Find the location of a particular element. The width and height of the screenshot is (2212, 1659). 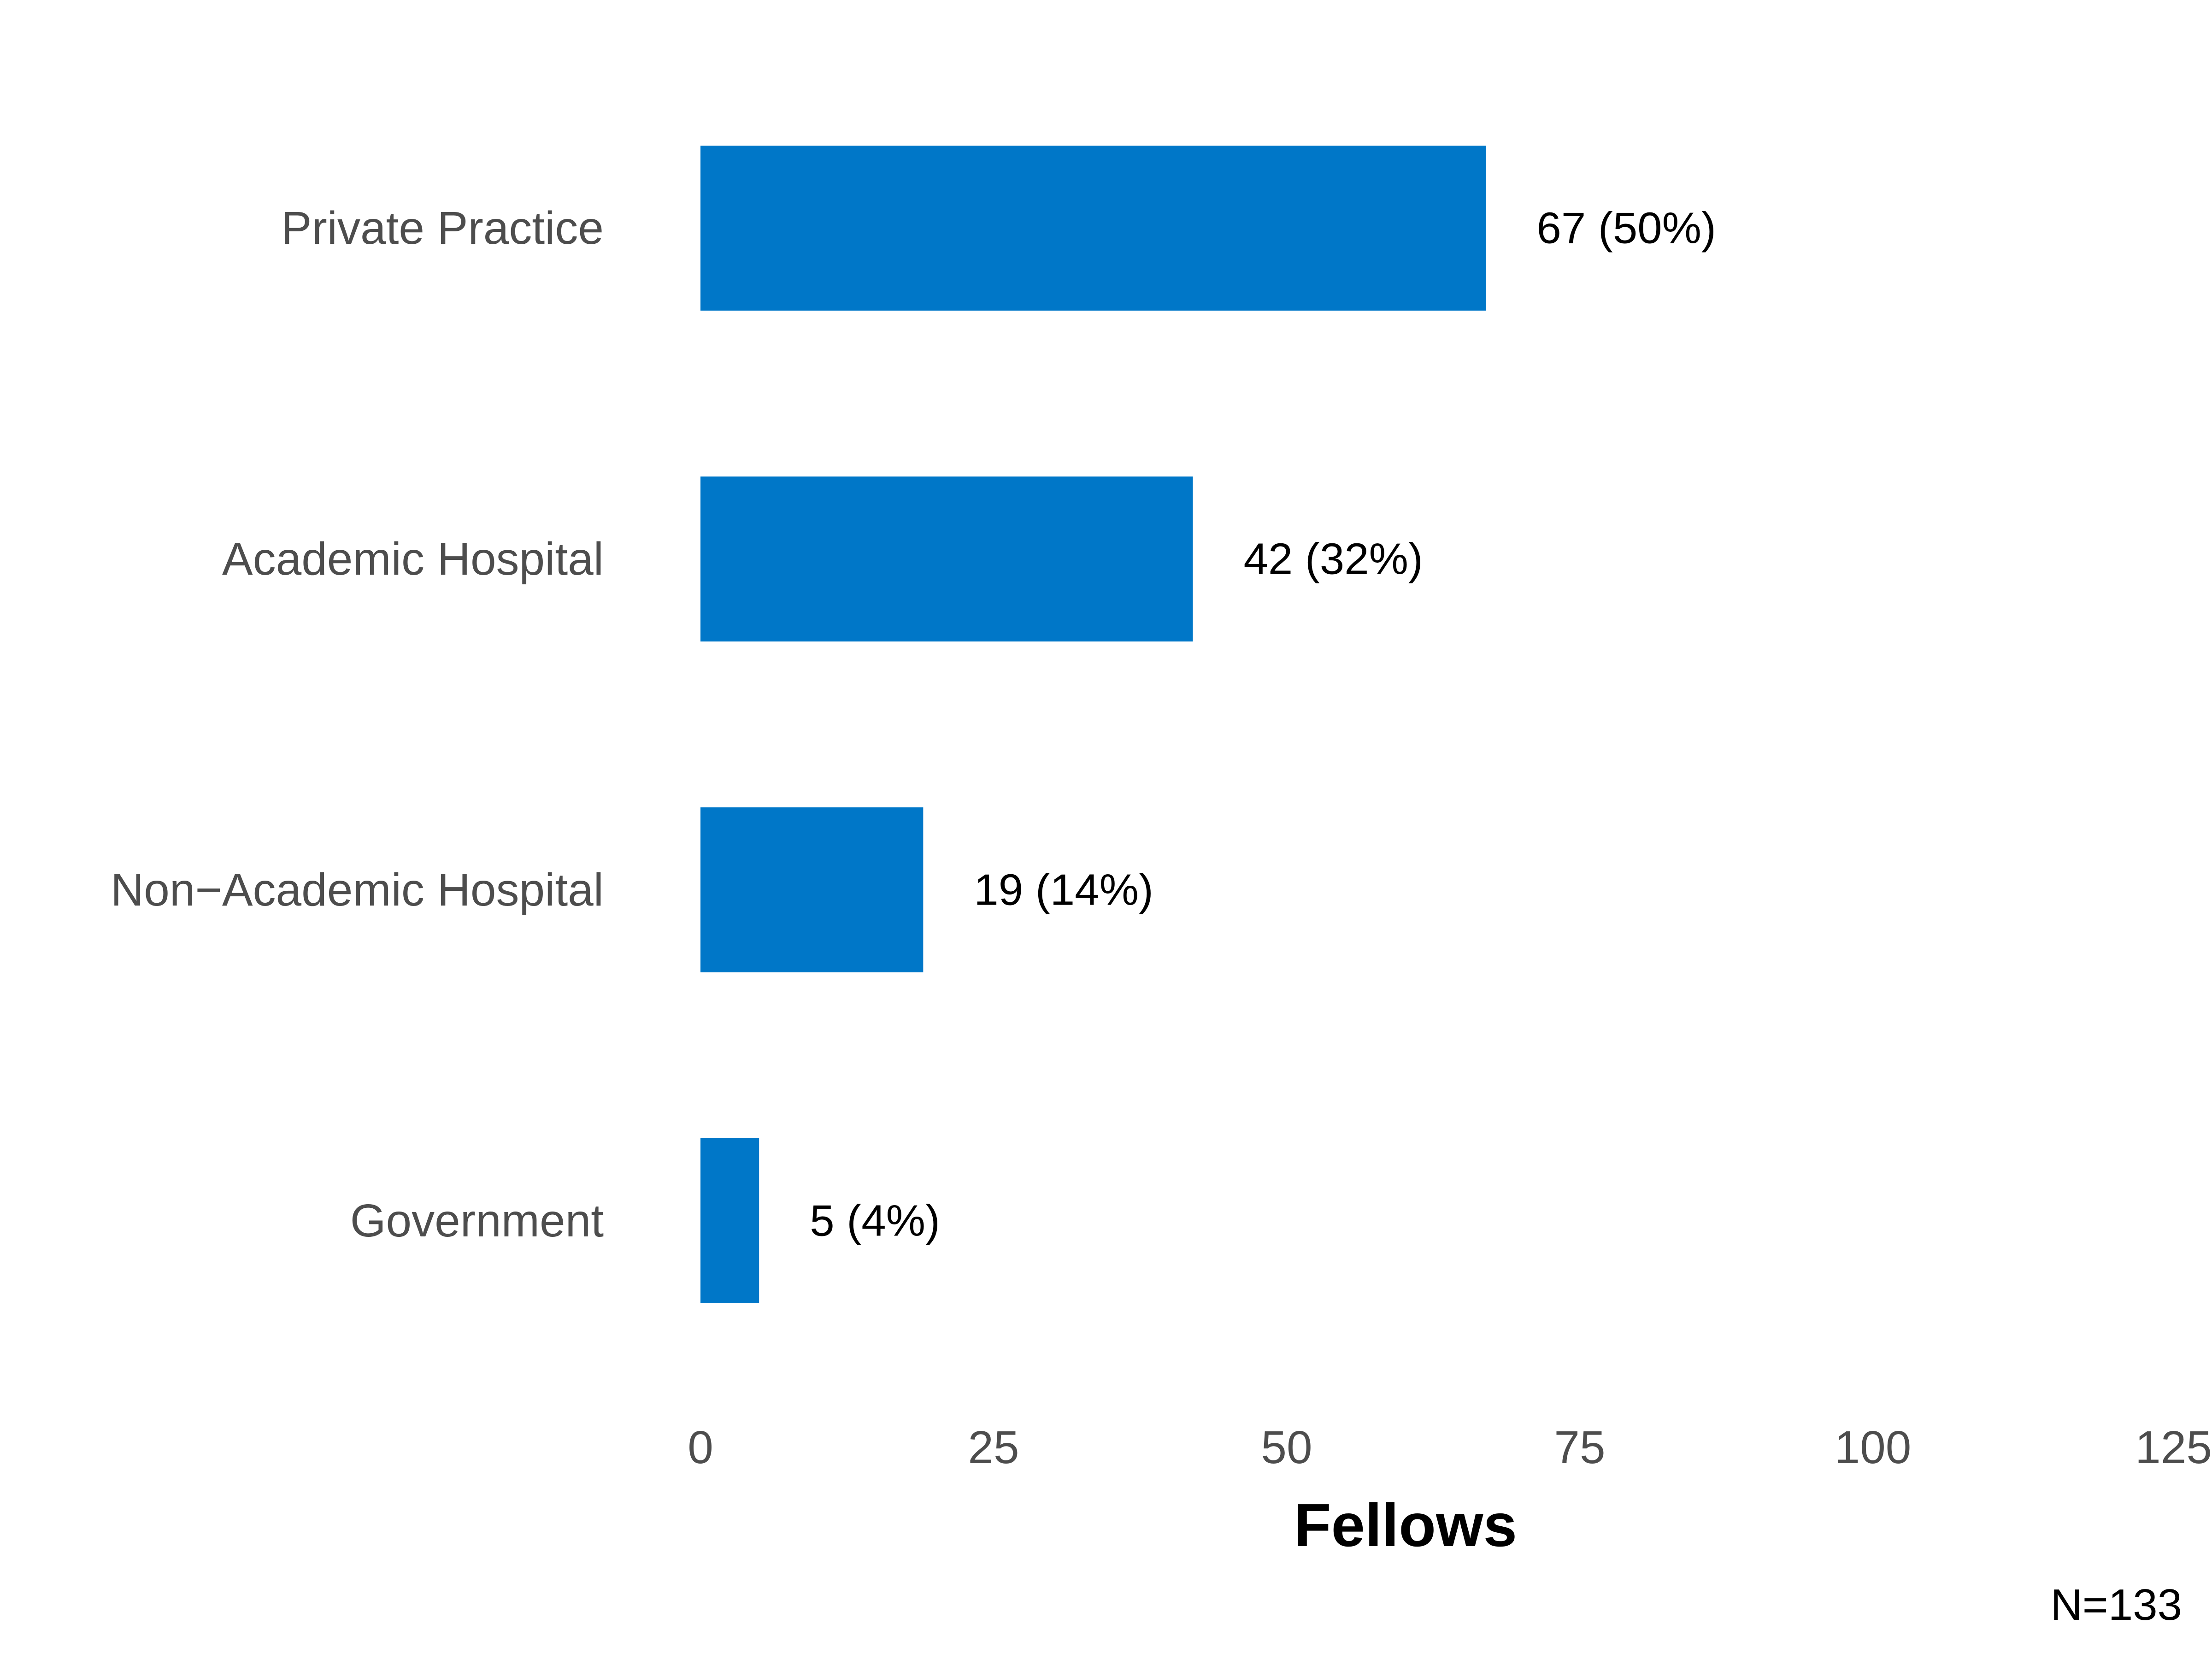

x-tick-label: 100 is located at coordinates (1873, 1447).